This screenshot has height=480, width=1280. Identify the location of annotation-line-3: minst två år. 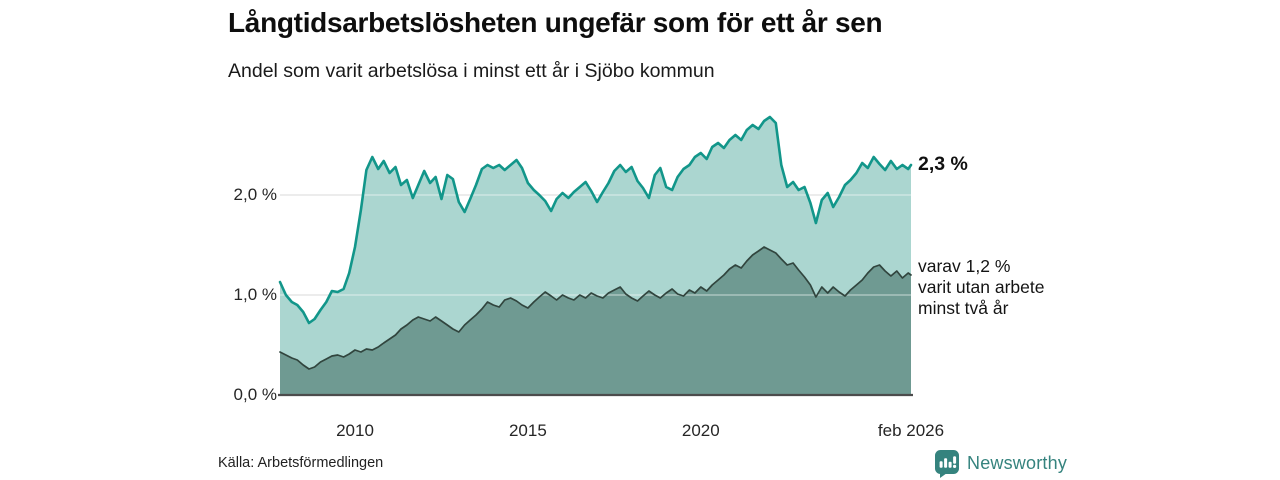
(963, 308).